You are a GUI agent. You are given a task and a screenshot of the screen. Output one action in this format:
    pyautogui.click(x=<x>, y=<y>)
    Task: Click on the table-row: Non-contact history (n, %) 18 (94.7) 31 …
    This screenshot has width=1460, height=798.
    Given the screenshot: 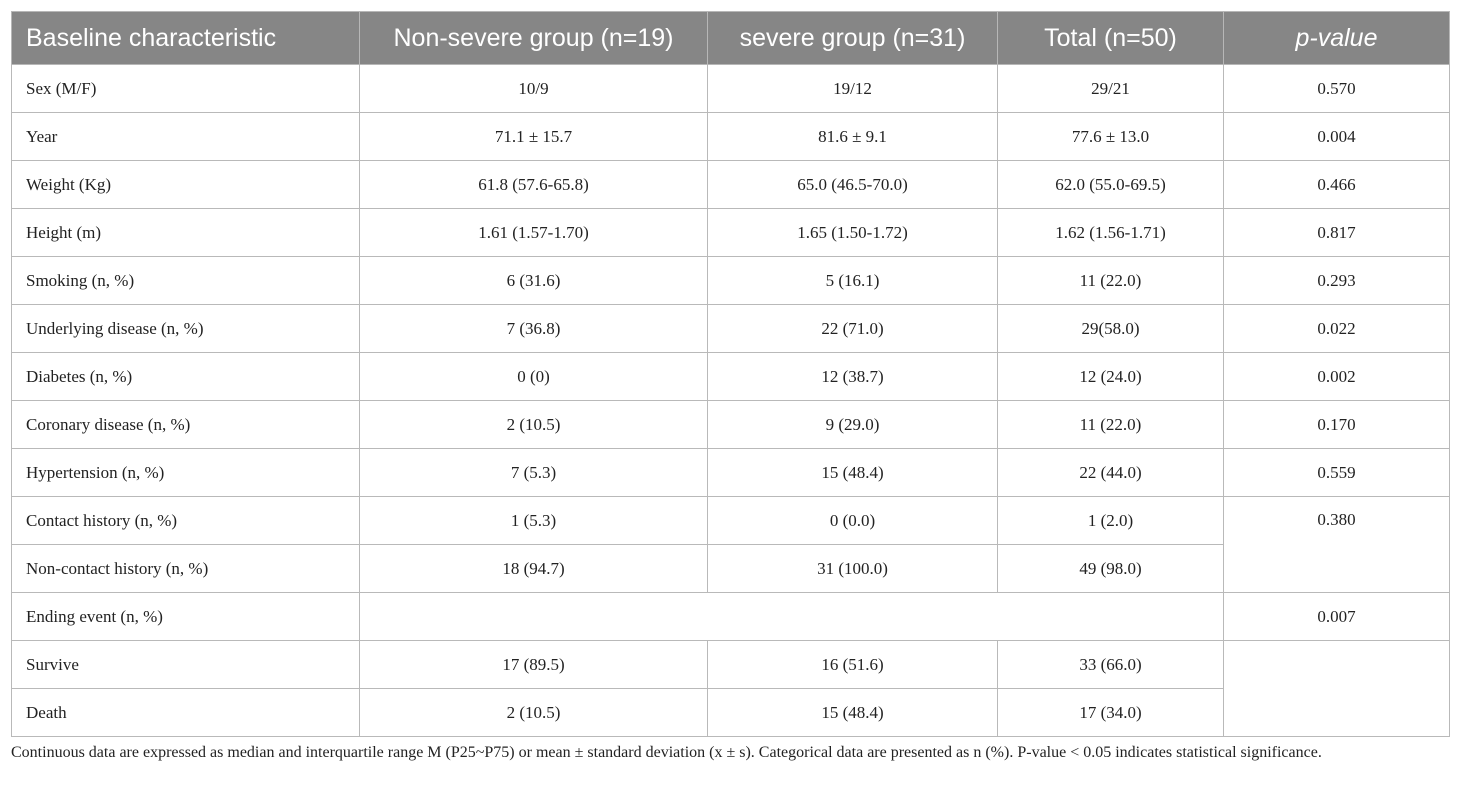 What is the action you would take?
    pyautogui.click(x=730, y=568)
    